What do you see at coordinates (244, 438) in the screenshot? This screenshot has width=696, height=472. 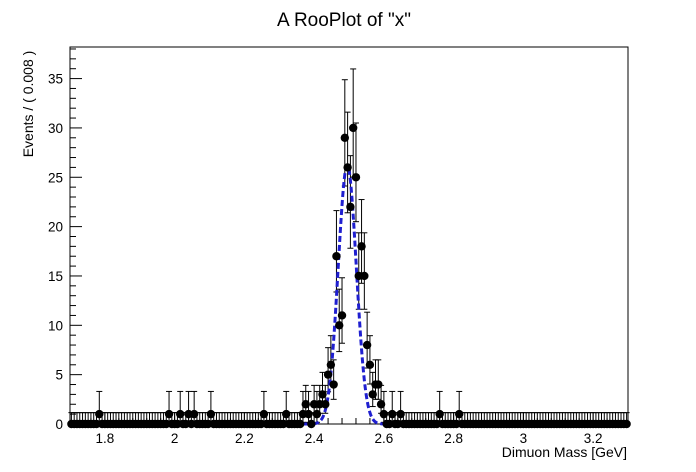 I see `x-tick-label: 2.2` at bounding box center [244, 438].